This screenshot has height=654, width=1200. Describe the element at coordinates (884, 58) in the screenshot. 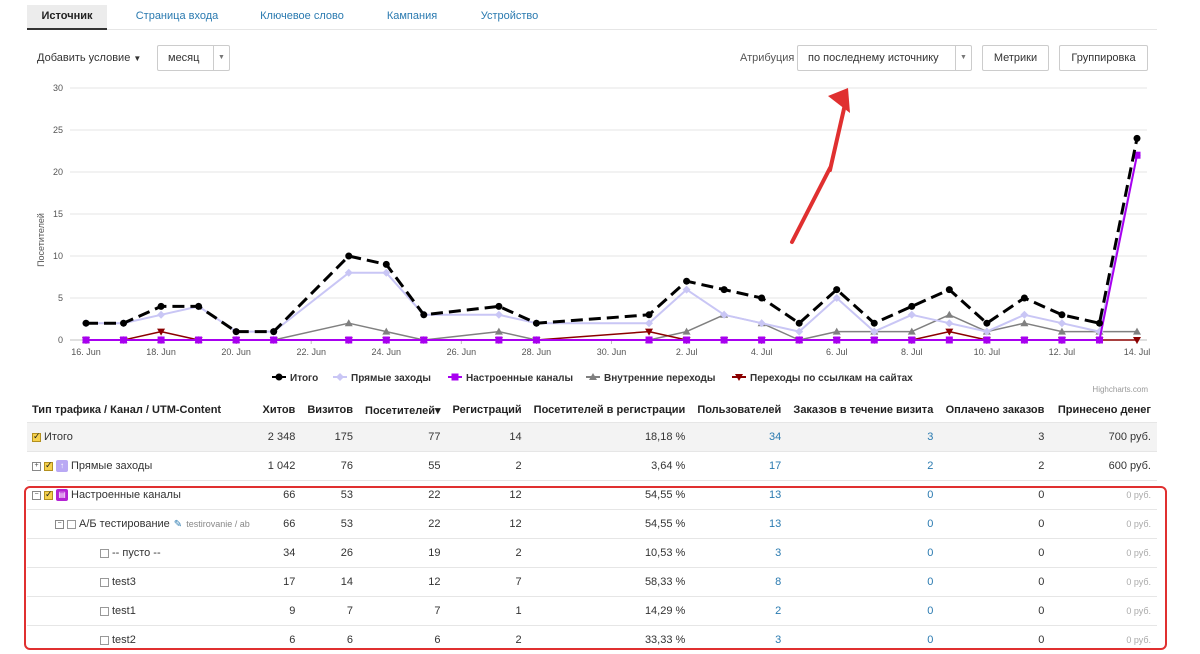

I see `attribution-select: по последнему источнику ▼` at that location.